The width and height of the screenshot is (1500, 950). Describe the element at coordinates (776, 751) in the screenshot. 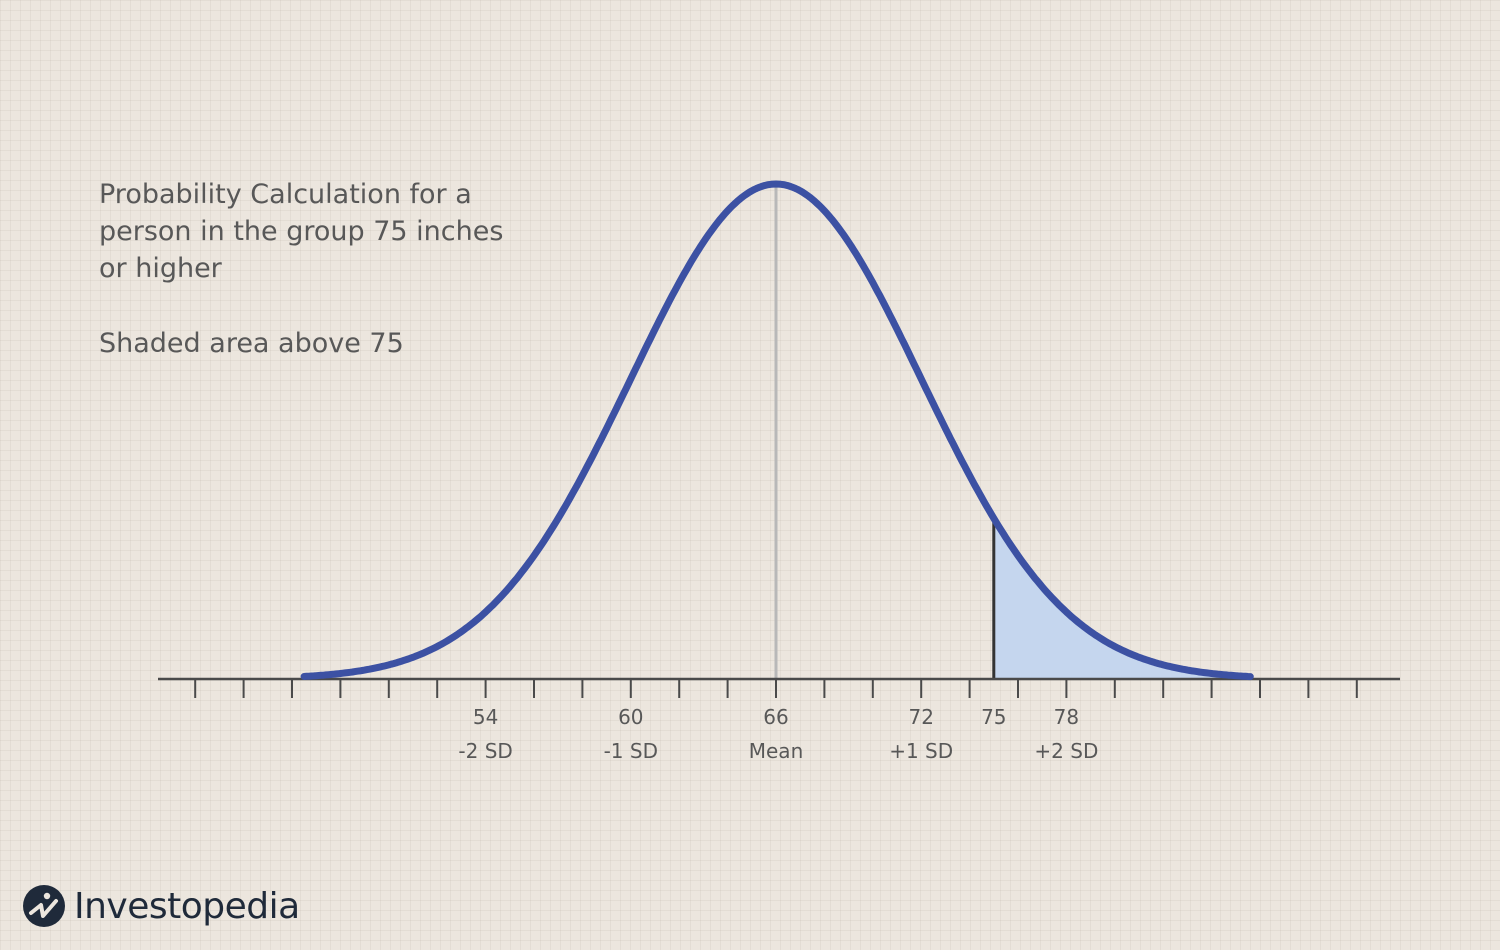

I see `tick-sublabel: Mean` at that location.